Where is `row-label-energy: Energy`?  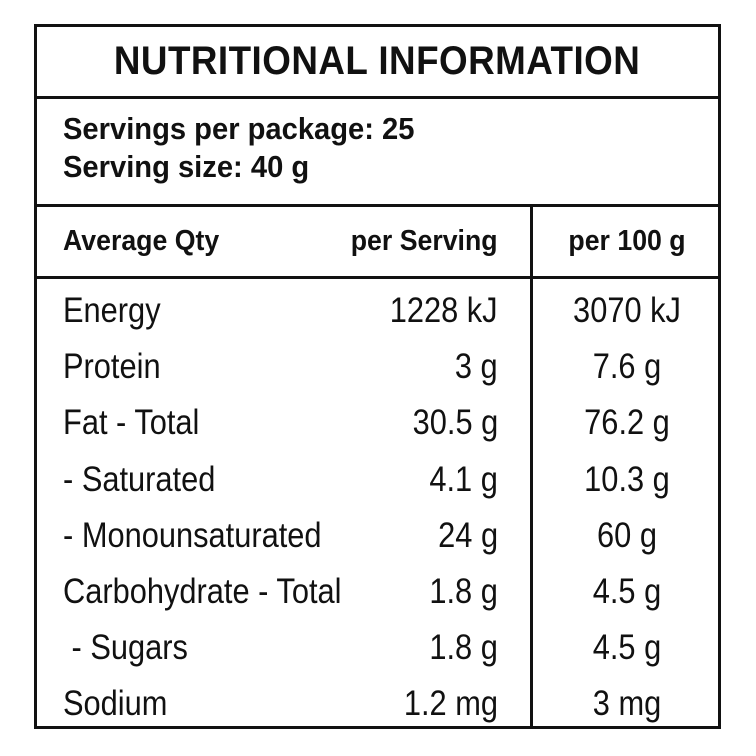 row-label-energy: Energy is located at coordinates (112, 310).